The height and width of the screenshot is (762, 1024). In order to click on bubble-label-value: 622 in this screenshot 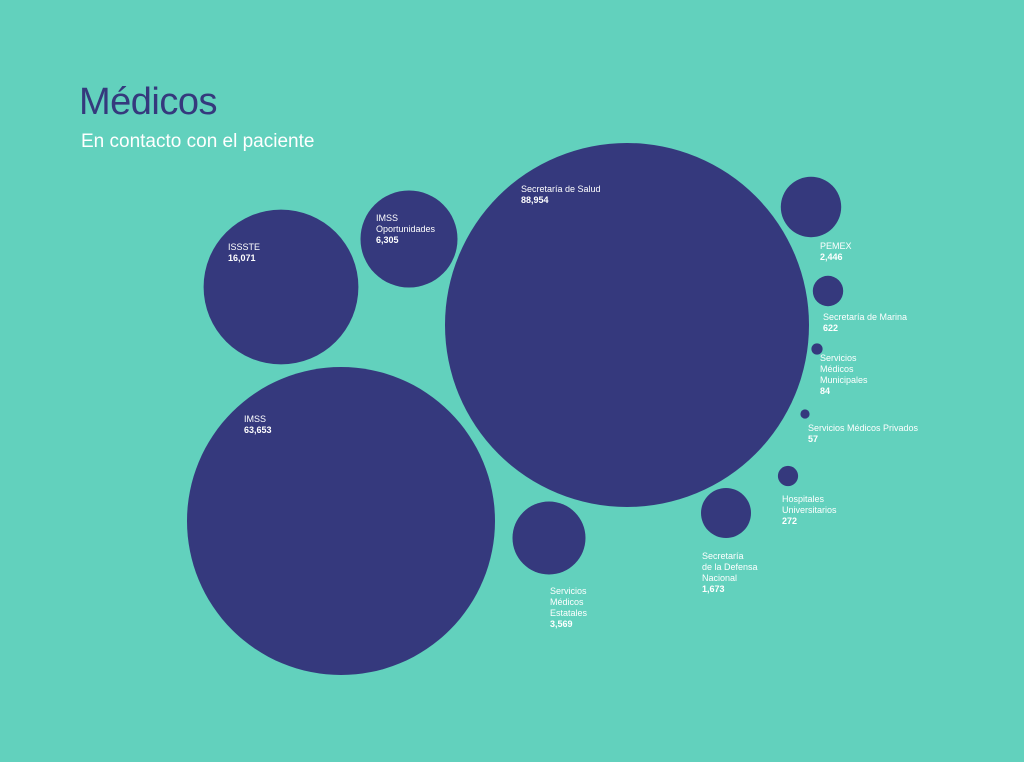, I will do `click(831, 328)`.